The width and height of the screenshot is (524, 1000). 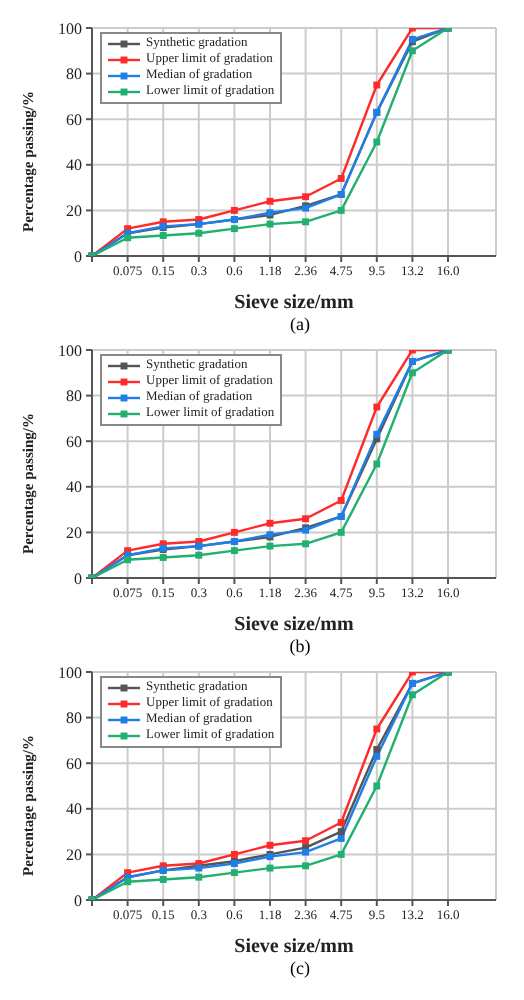 What do you see at coordinates (300, 968) in the screenshot?
I see `text: (c)` at bounding box center [300, 968].